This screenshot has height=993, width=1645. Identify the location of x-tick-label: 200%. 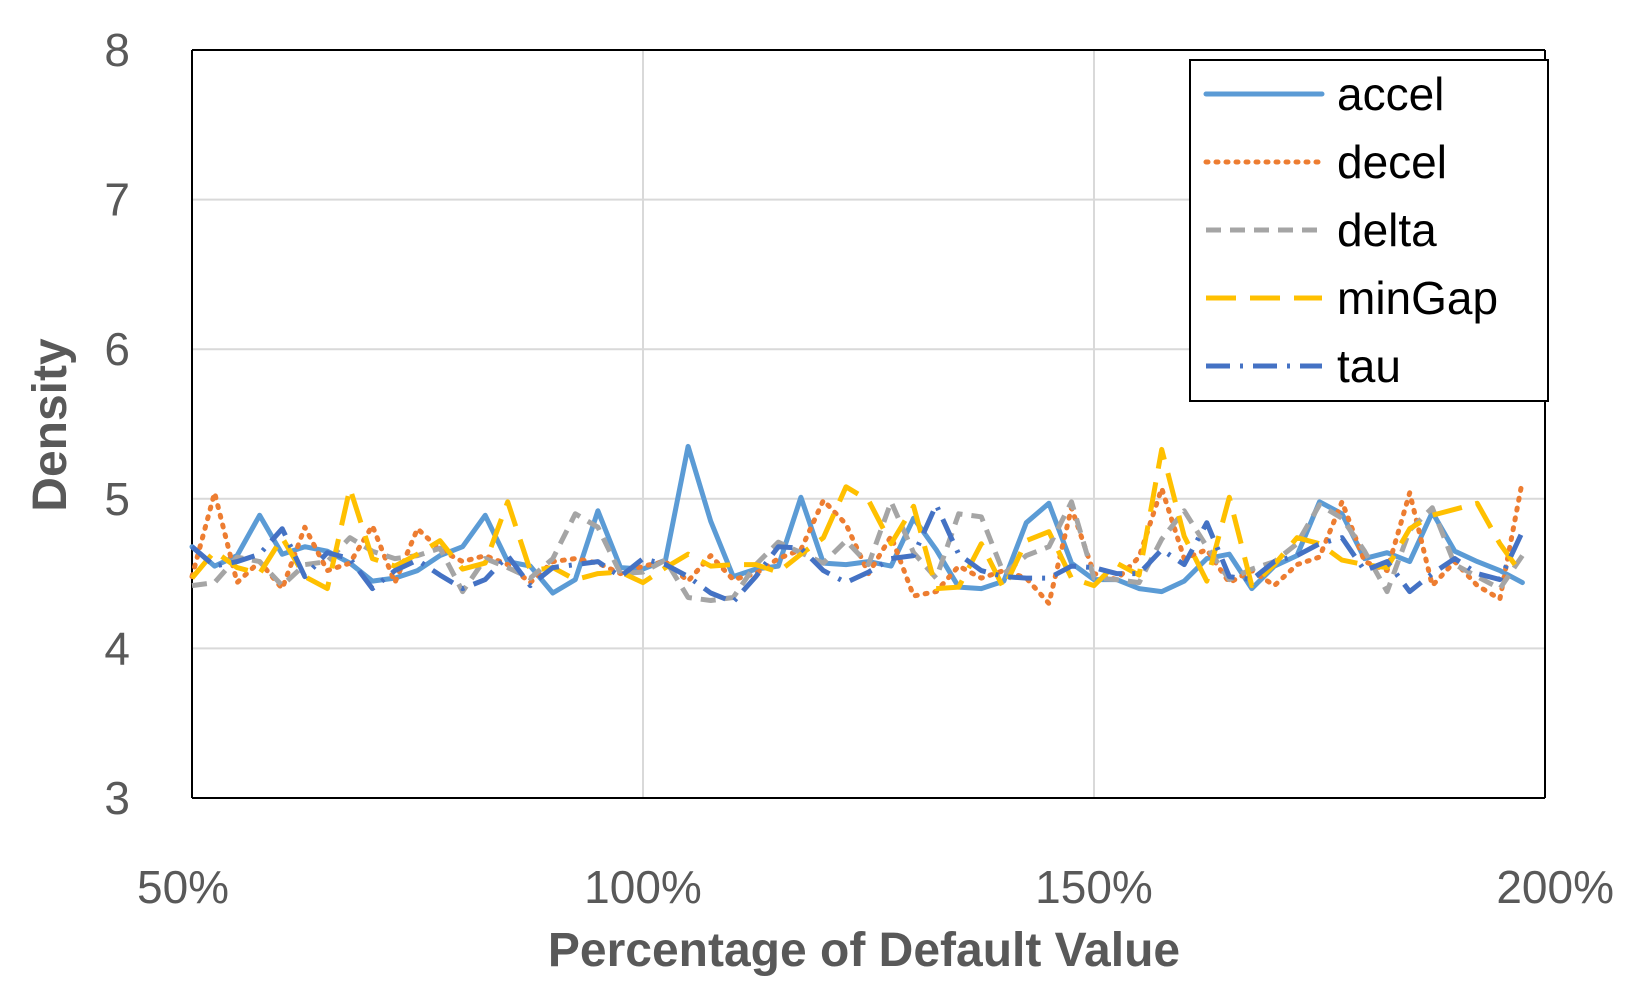
(1555, 887).